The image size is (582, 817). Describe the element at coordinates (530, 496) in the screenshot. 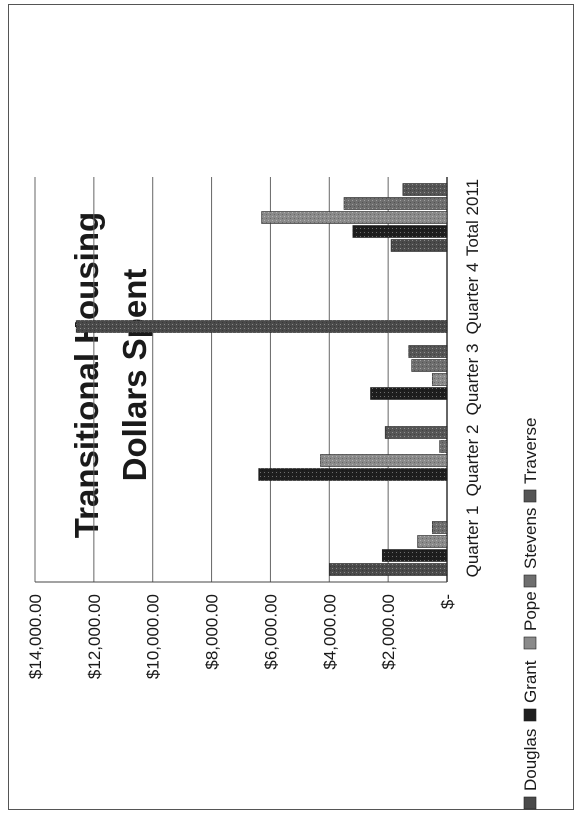

I see `legend-swatch-traverse` at that location.